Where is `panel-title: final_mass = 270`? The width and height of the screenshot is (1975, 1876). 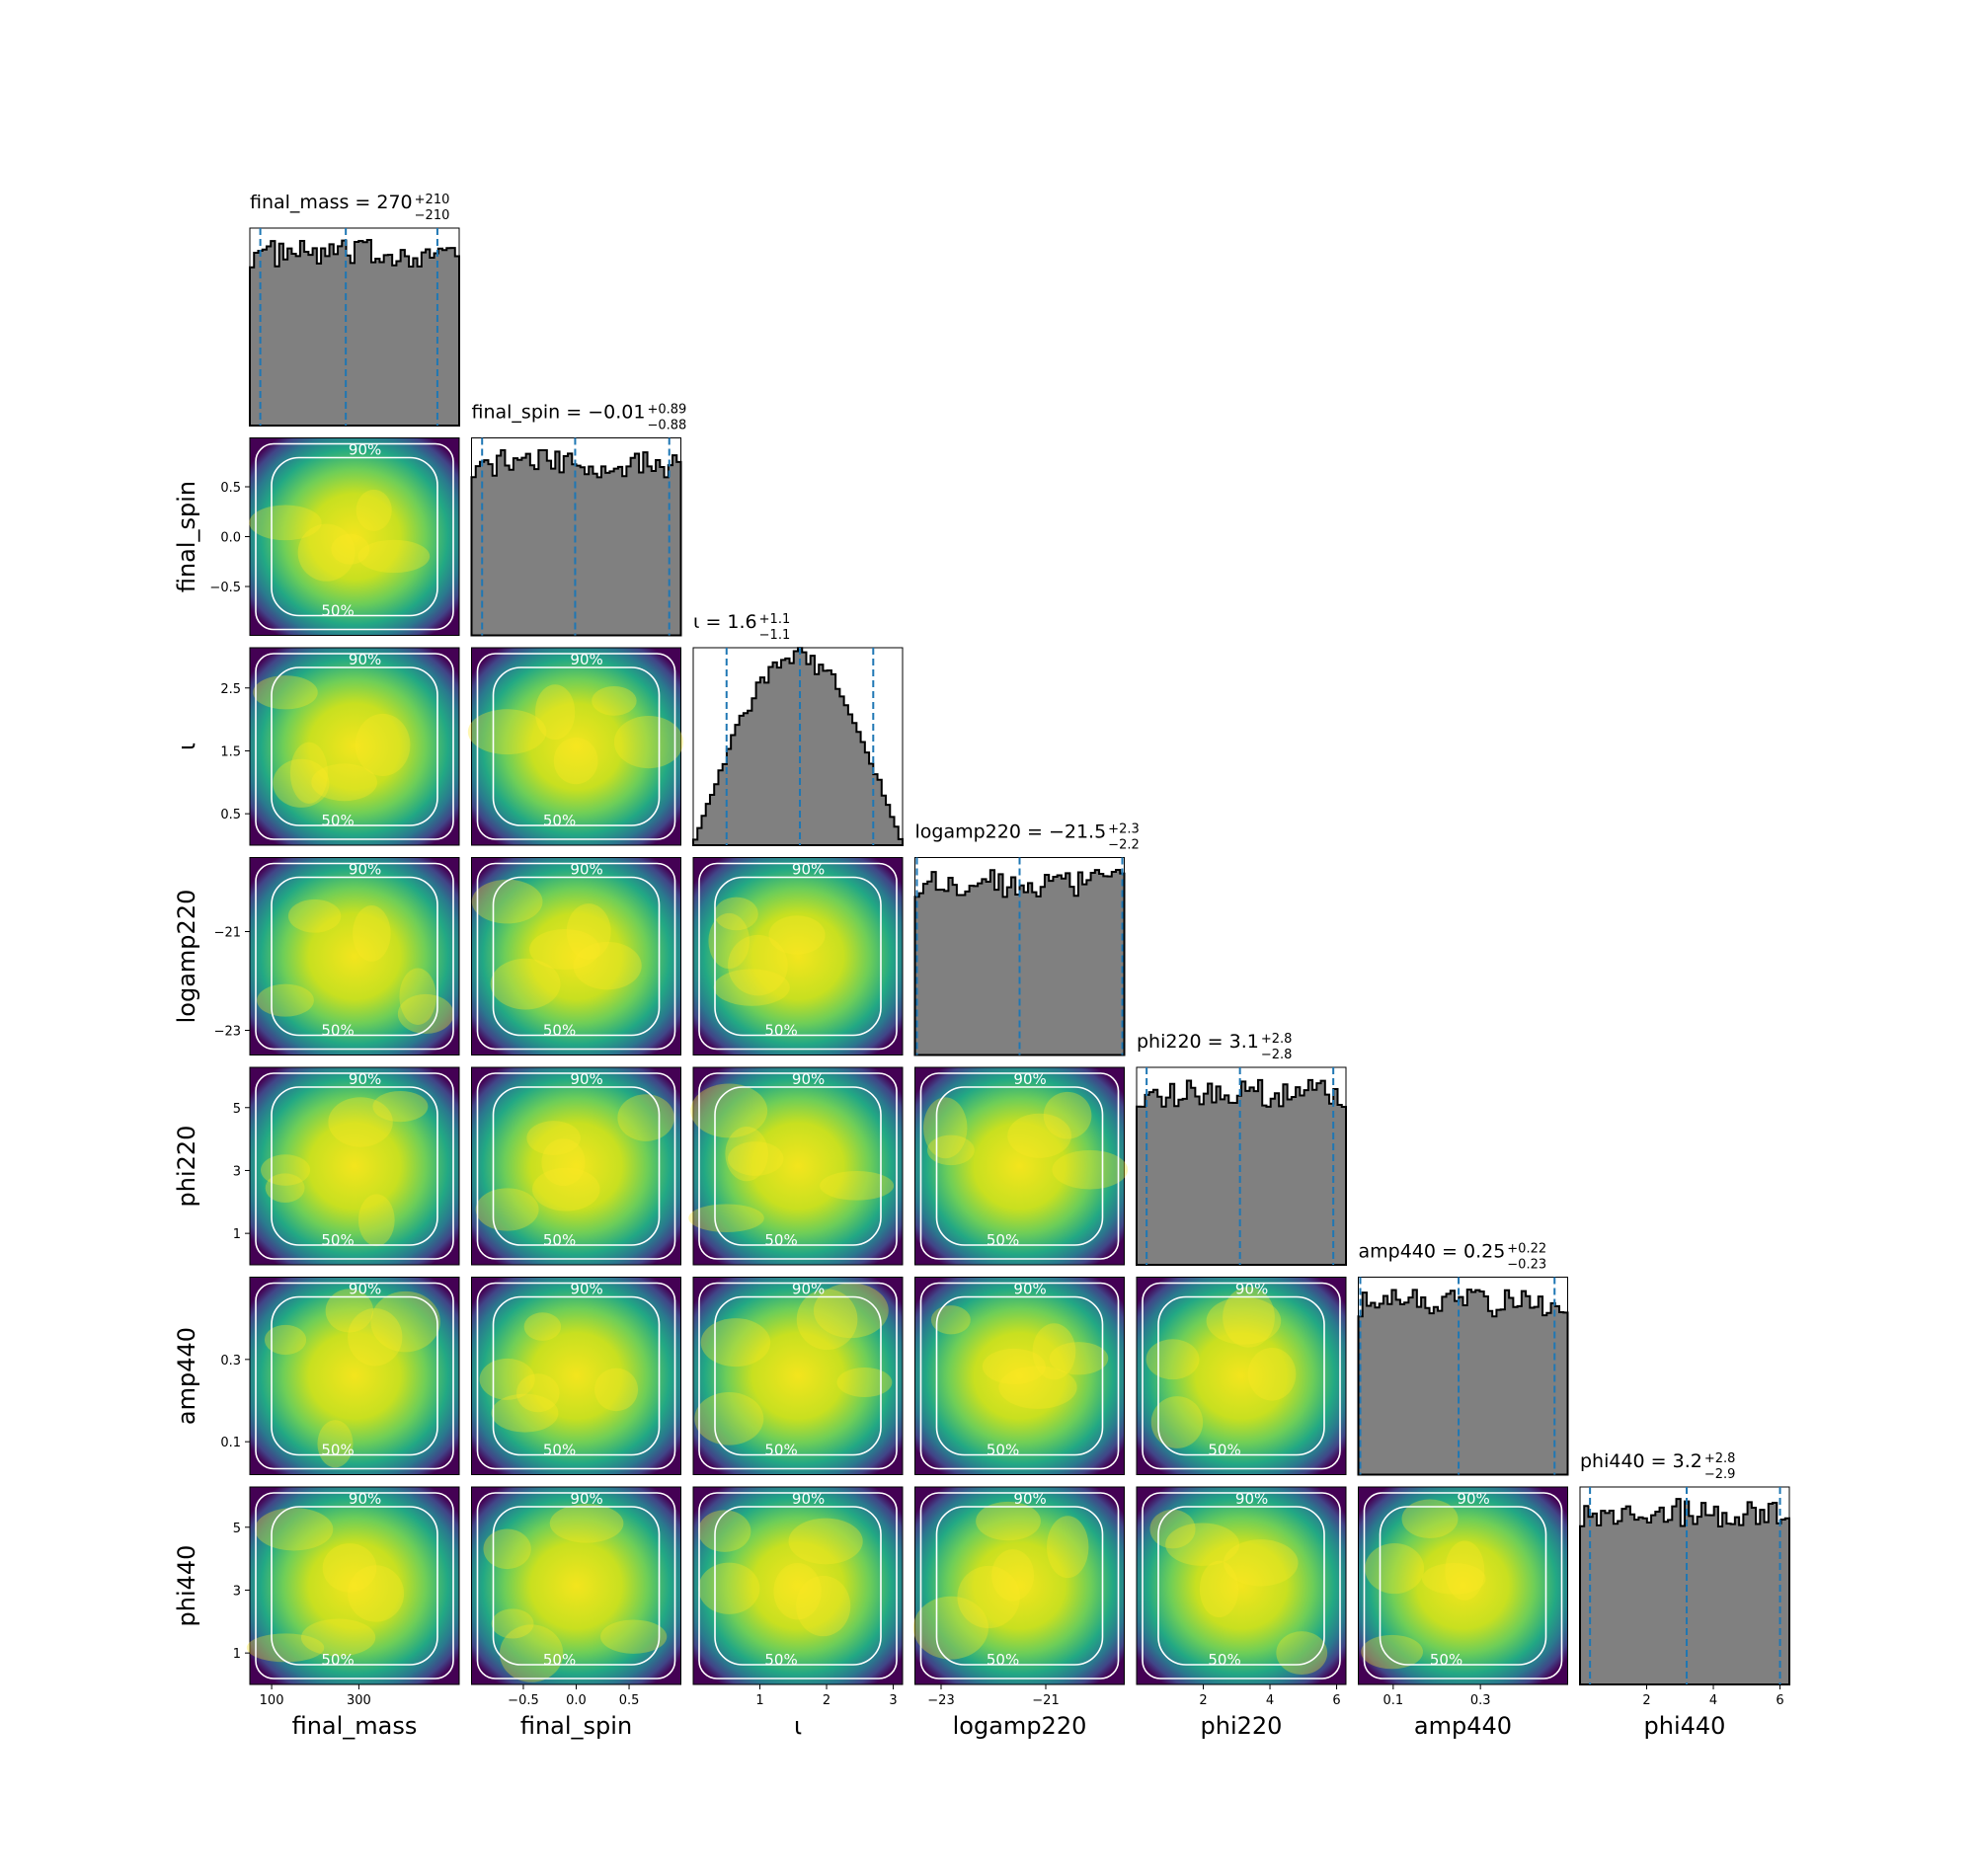
panel-title: final_mass = 270 is located at coordinates (332, 203).